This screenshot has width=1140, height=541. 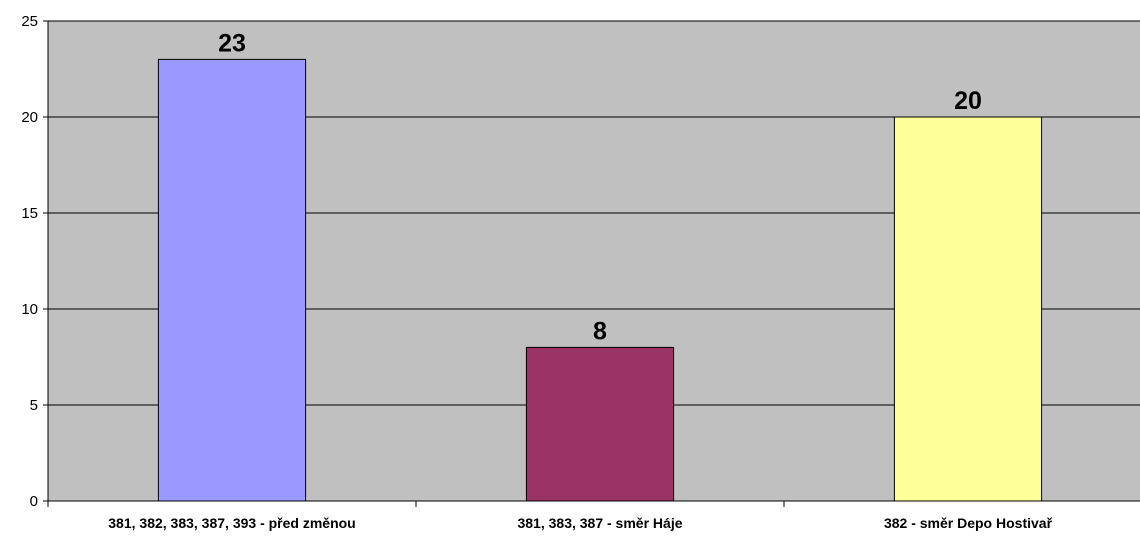 What do you see at coordinates (232, 43) in the screenshot?
I see `data-label: 23` at bounding box center [232, 43].